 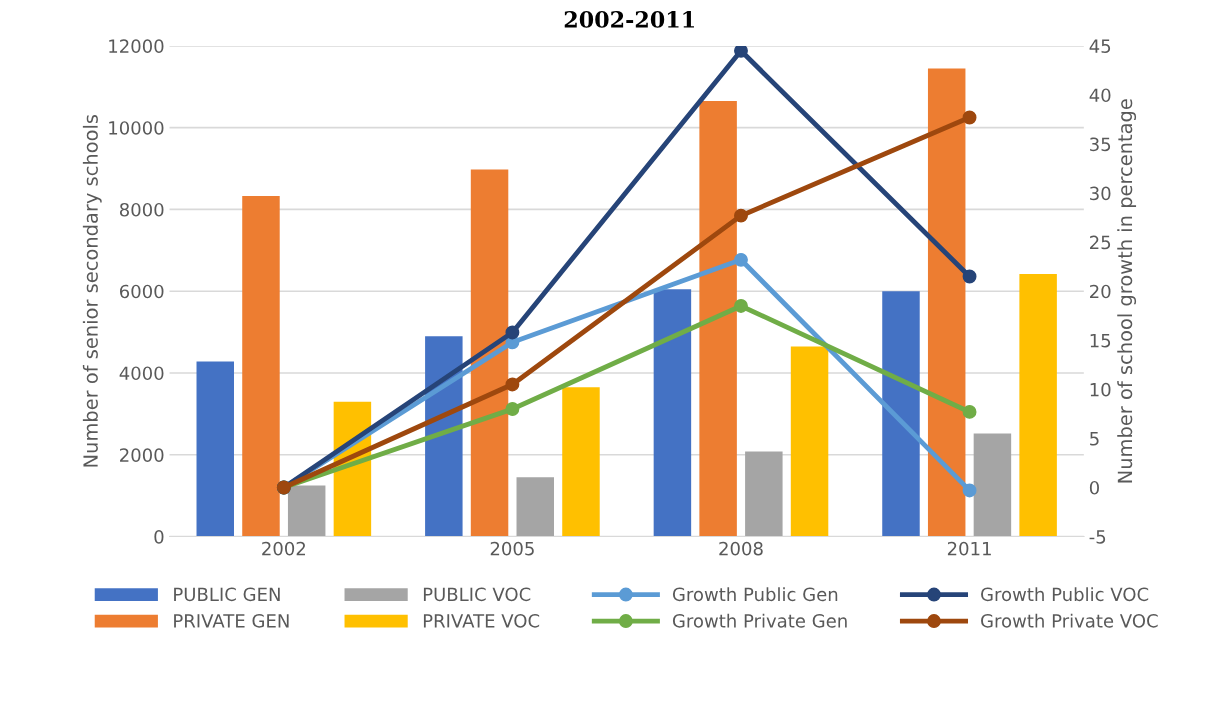 What do you see at coordinates (629, 19) in the screenshot?
I see `chart-title: 2002-2011` at bounding box center [629, 19].